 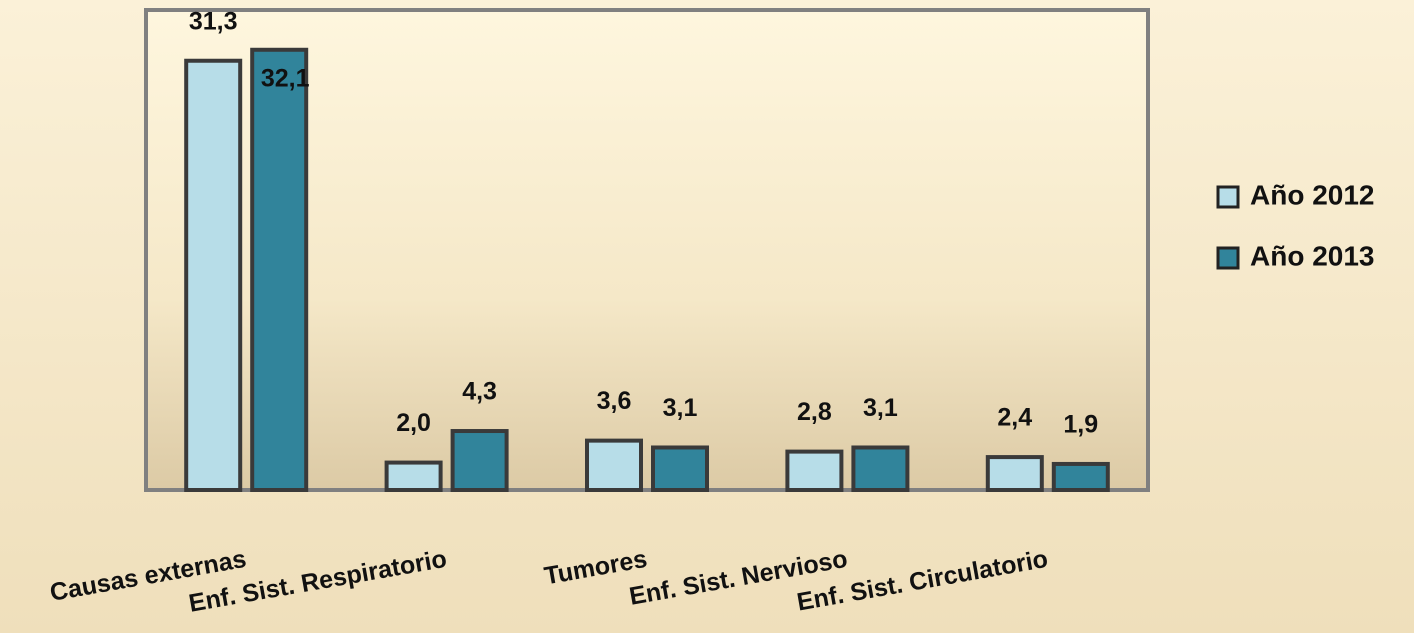 I want to click on data-label: 4,3, so click(x=479, y=392).